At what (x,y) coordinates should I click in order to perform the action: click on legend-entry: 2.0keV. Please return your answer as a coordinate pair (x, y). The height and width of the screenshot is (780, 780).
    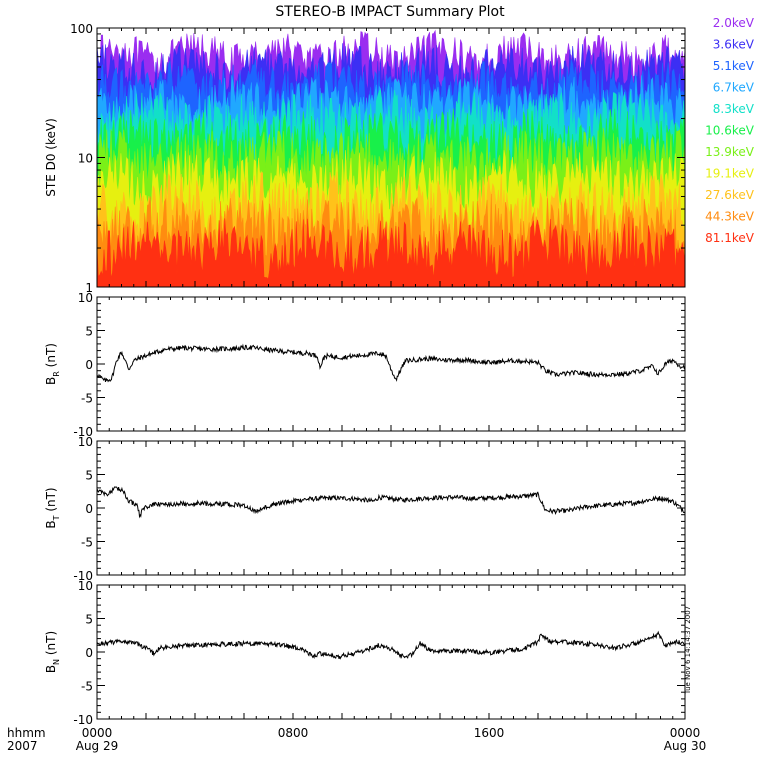
    Looking at the image, I should click on (734, 23).